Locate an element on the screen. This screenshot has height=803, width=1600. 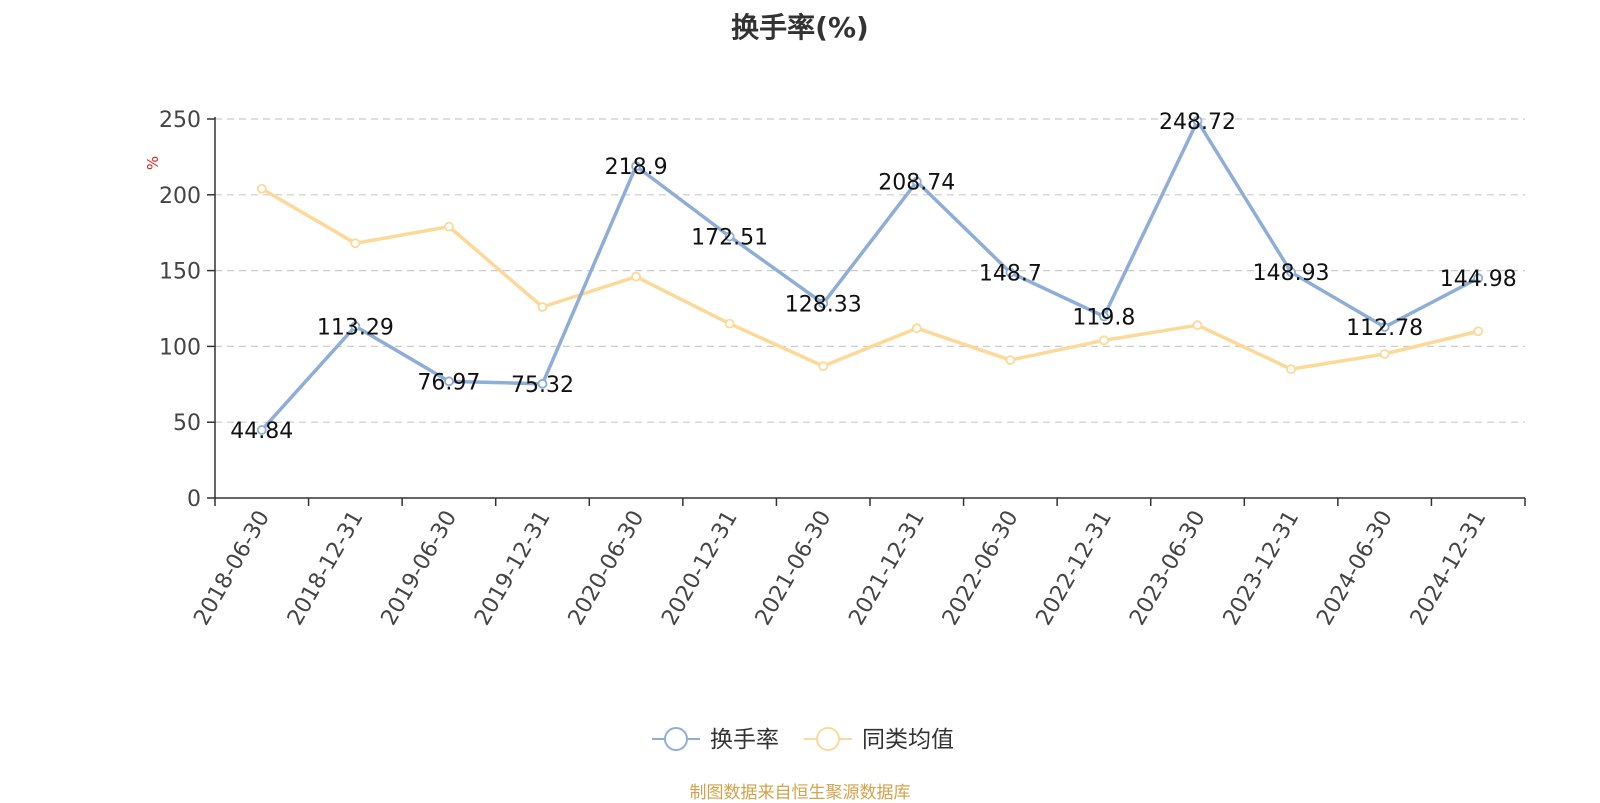
x-tick-label: 2023-06-30 is located at coordinates (1168, 568).